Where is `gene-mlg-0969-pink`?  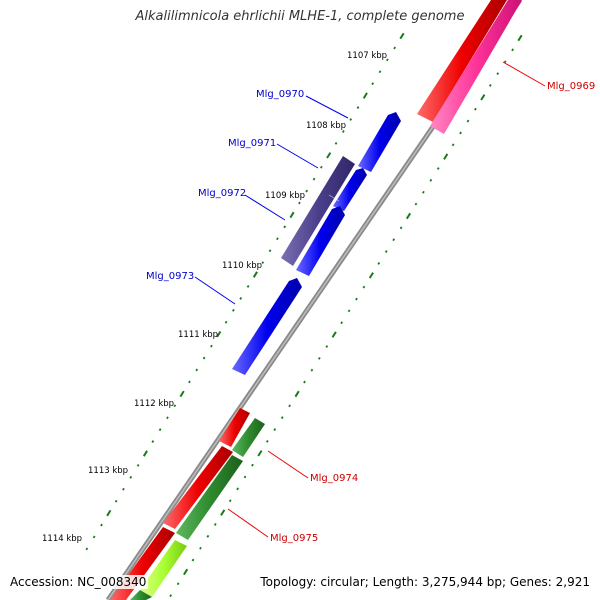
gene-mlg-0969-pink is located at coordinates (476, 67).